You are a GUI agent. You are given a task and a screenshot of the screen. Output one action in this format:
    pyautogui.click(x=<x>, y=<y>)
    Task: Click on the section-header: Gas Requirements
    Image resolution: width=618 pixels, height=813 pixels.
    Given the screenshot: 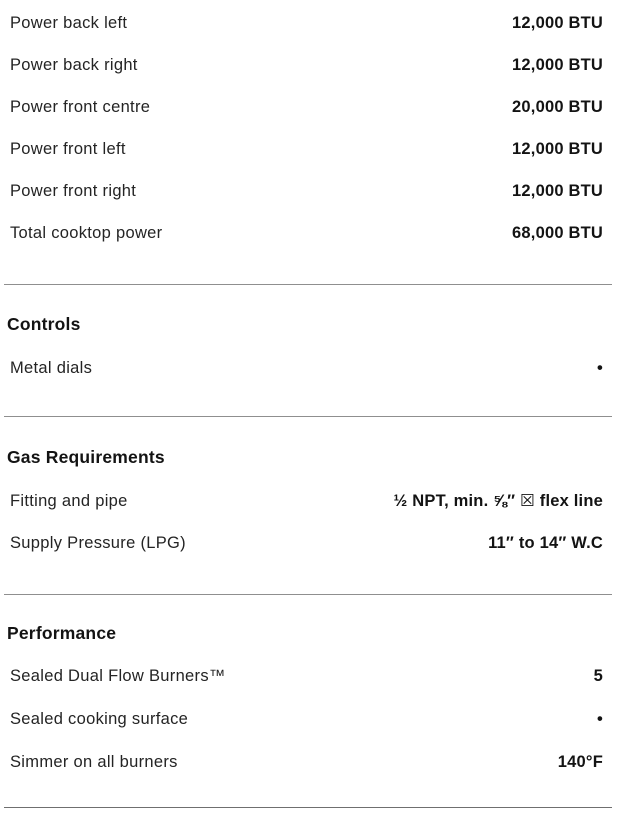 What is the action you would take?
    pyautogui.click(x=86, y=457)
    